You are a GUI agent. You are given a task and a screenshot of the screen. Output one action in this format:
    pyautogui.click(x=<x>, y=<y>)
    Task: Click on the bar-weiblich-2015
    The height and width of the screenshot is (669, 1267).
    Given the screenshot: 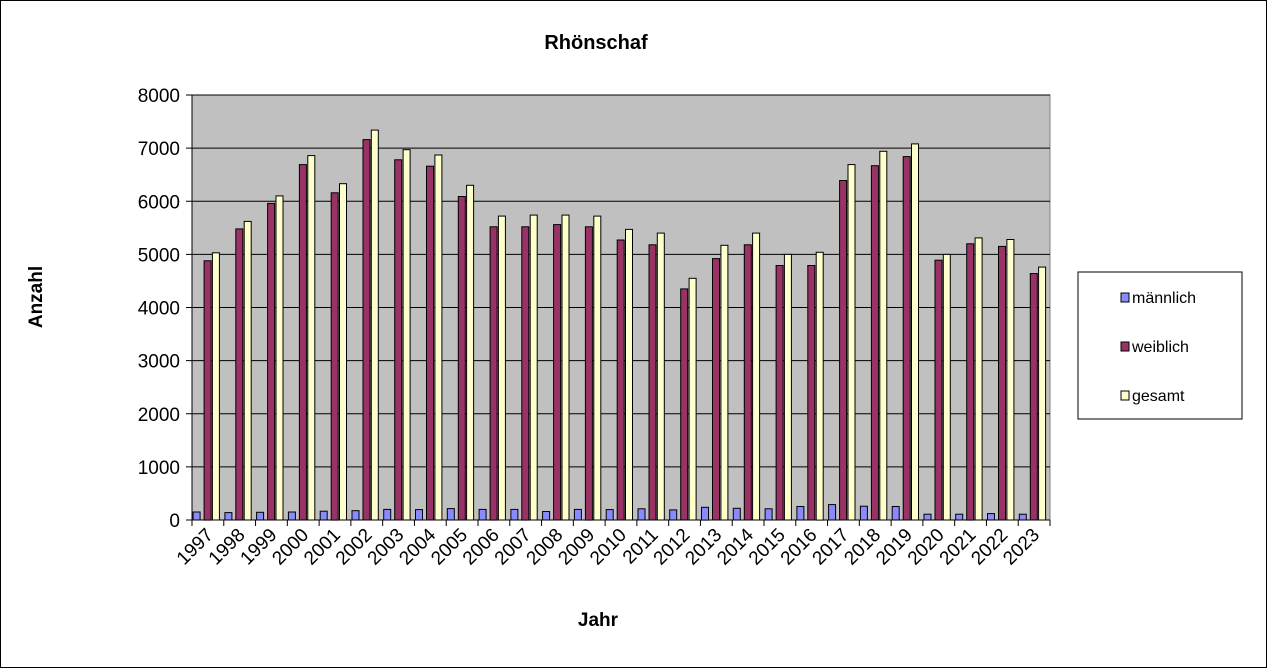 What is the action you would take?
    pyautogui.click(x=779, y=393)
    